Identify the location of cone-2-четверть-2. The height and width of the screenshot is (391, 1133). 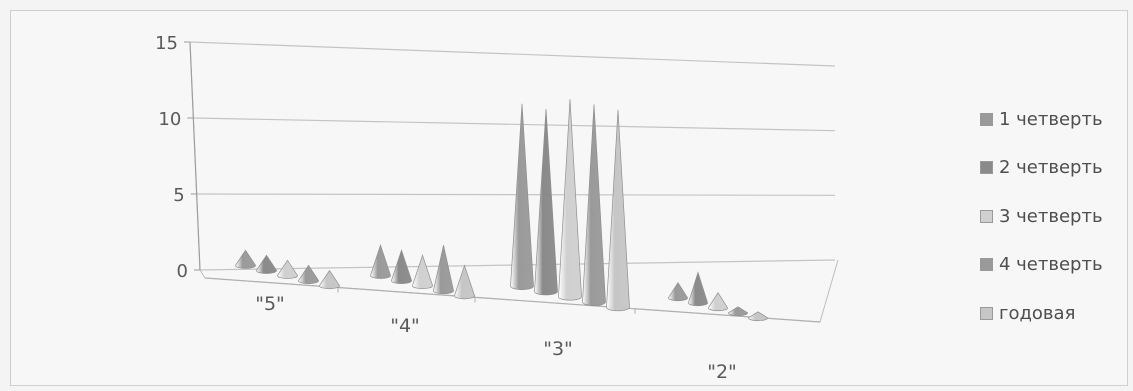
(546, 202).